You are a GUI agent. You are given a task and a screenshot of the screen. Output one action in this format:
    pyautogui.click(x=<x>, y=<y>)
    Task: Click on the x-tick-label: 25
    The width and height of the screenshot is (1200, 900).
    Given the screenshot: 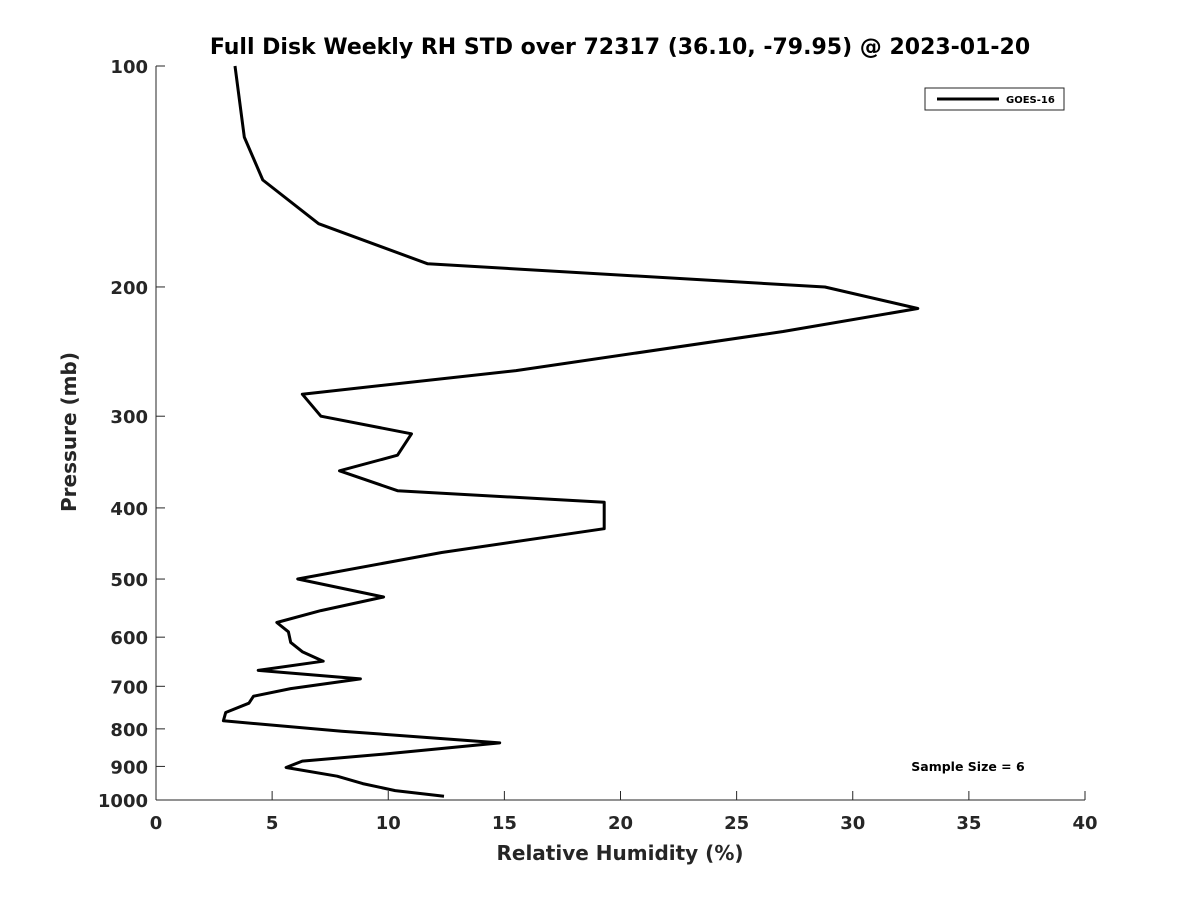 What is the action you would take?
    pyautogui.click(x=736, y=823)
    